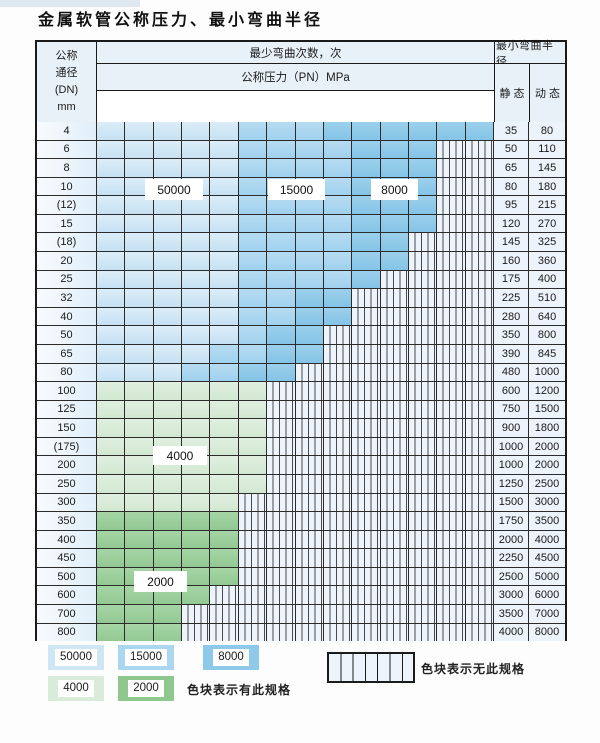 The width and height of the screenshot is (600, 743). I want to click on legend-label-15000: 15000, so click(146, 657).